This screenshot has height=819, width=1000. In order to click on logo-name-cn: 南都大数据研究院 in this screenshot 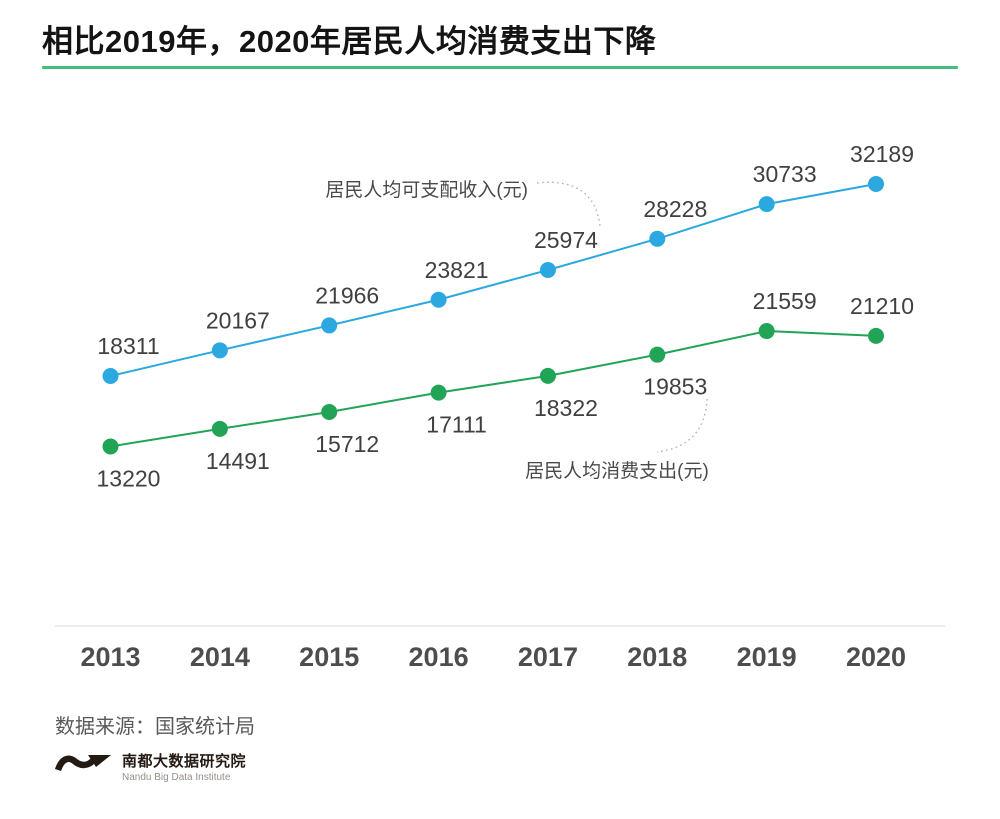, I will do `click(184, 761)`.